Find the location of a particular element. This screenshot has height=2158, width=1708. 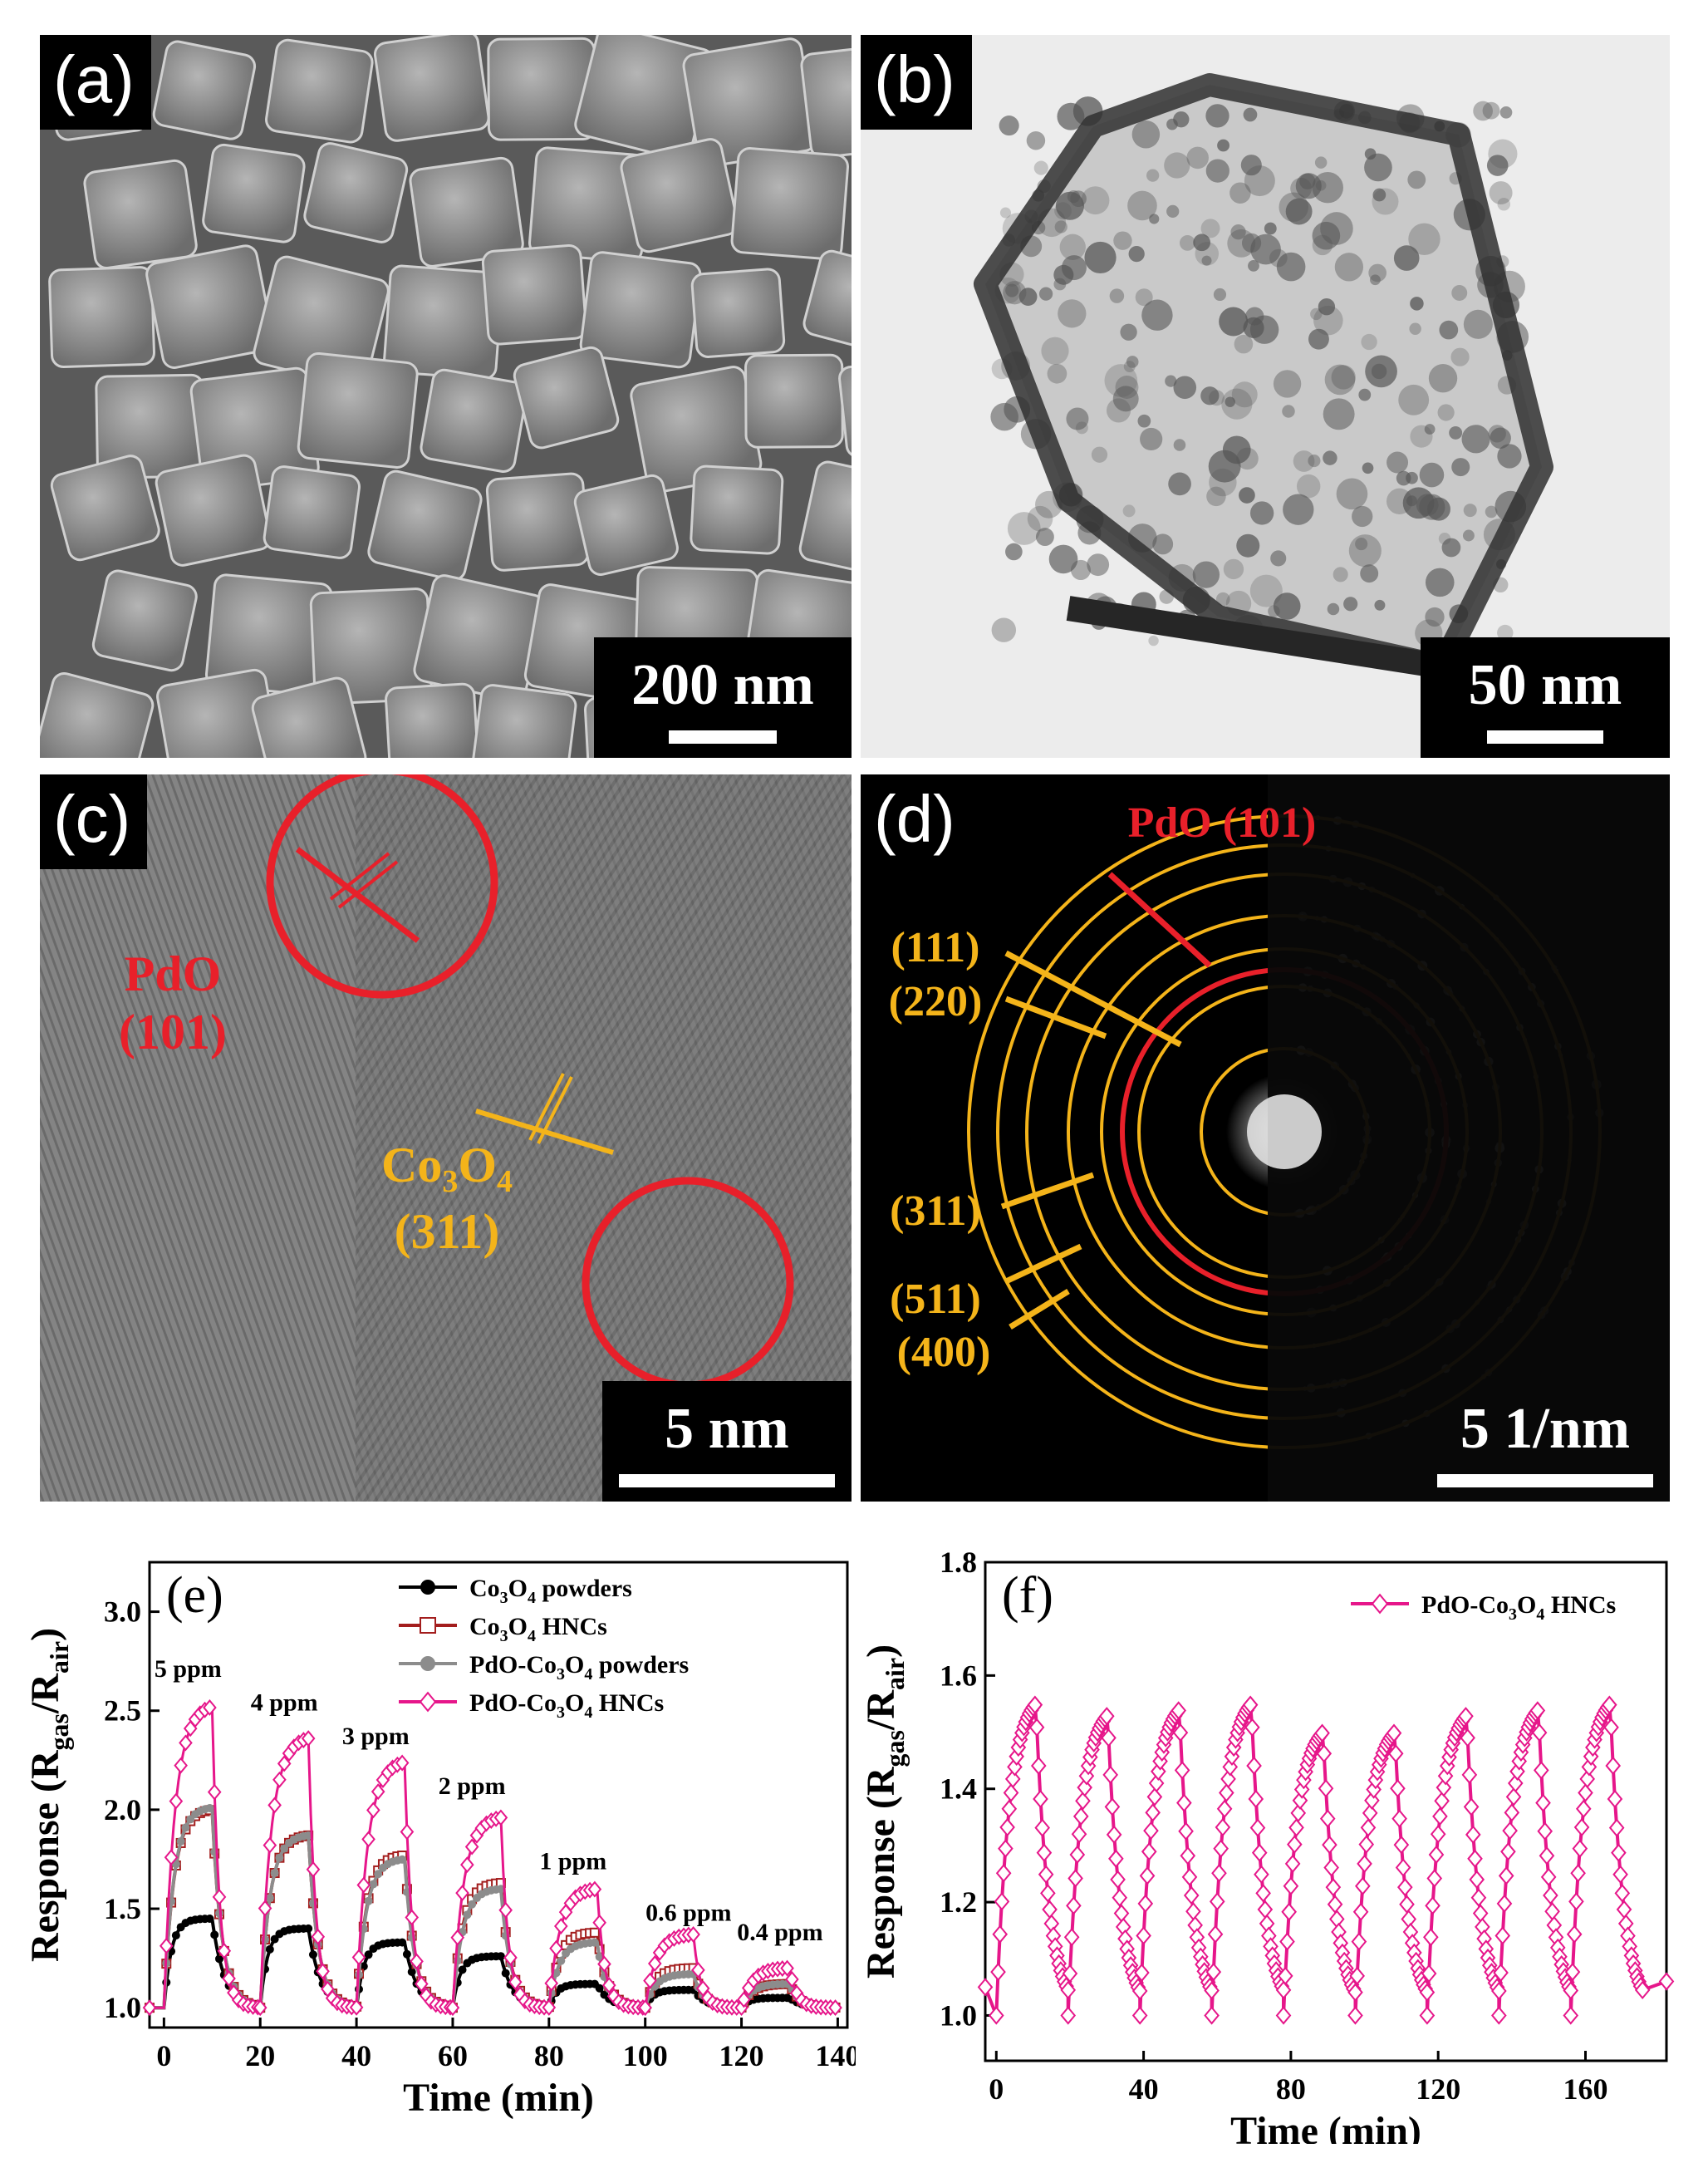

co3o4-label-line1: Co3O4 is located at coordinates (447, 1168).